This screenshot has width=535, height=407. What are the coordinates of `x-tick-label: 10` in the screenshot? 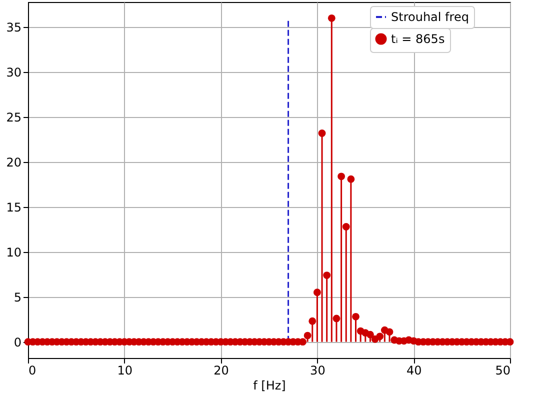 It's located at (125, 371).